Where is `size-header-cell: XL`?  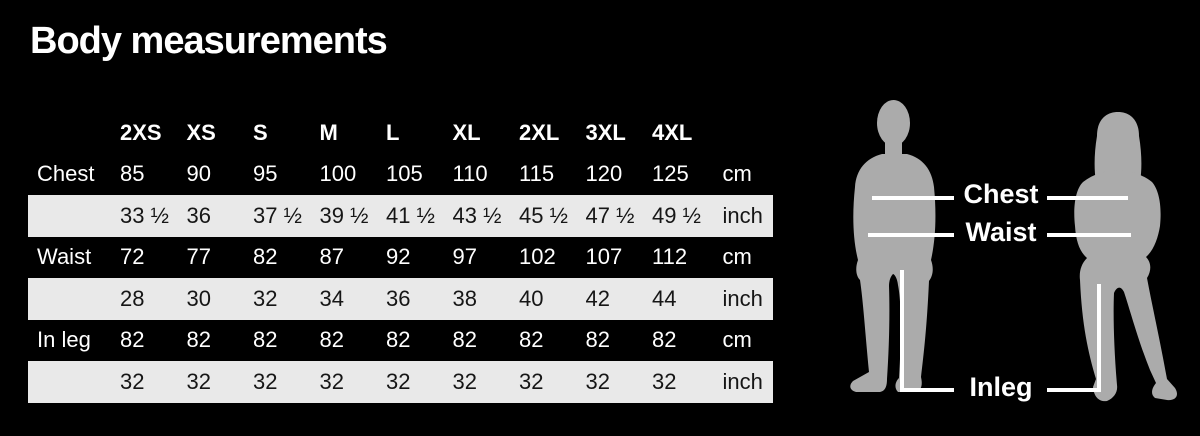 size-header-cell: XL is located at coordinates (466, 132).